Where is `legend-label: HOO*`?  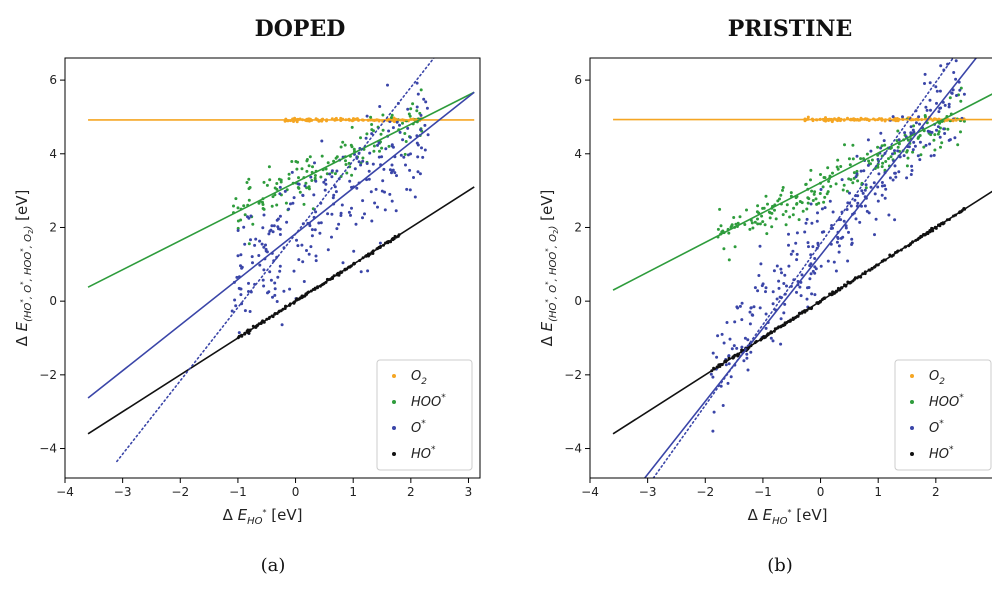 legend-label: HOO* is located at coordinates (428, 401).